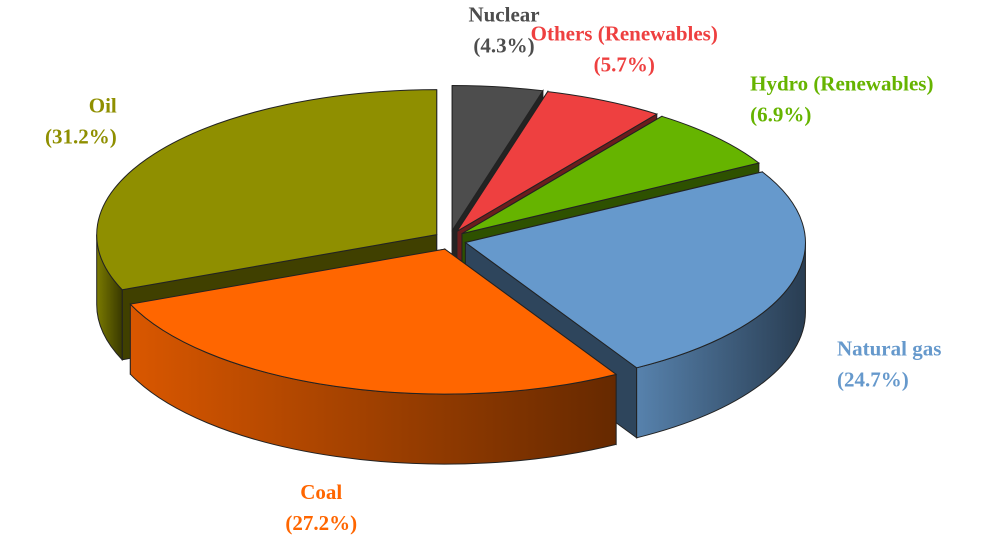 This screenshot has height=535, width=987. Describe the element at coordinates (503, 45) in the screenshot. I see `slice-value-label: (4.3%)` at that location.